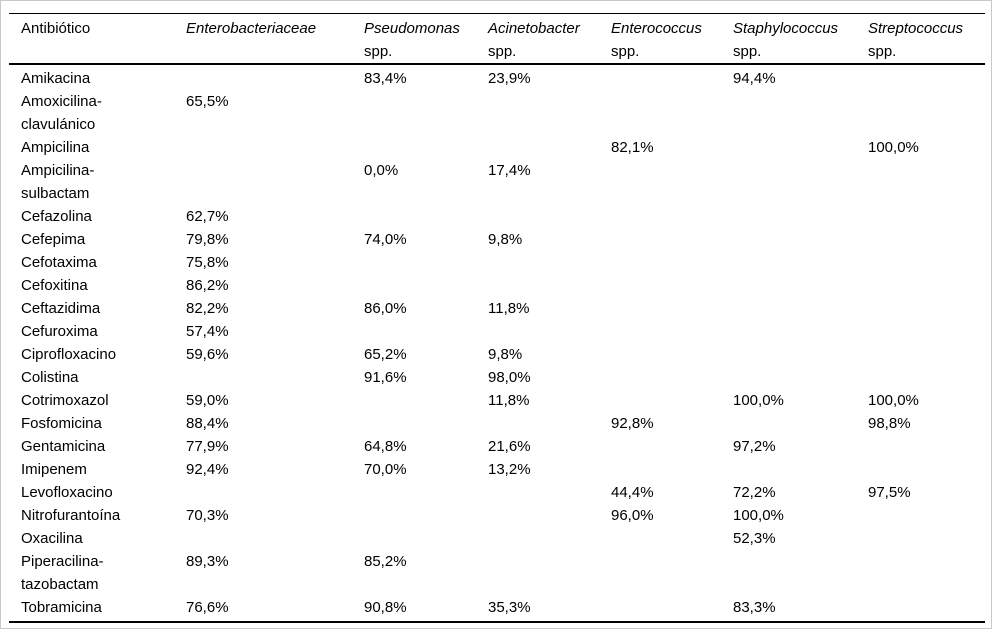 This screenshot has height=629, width=992. Describe the element at coordinates (58, 182) in the screenshot. I see `antibiotic-name-cell: Ampicilina- sulbactam` at that location.